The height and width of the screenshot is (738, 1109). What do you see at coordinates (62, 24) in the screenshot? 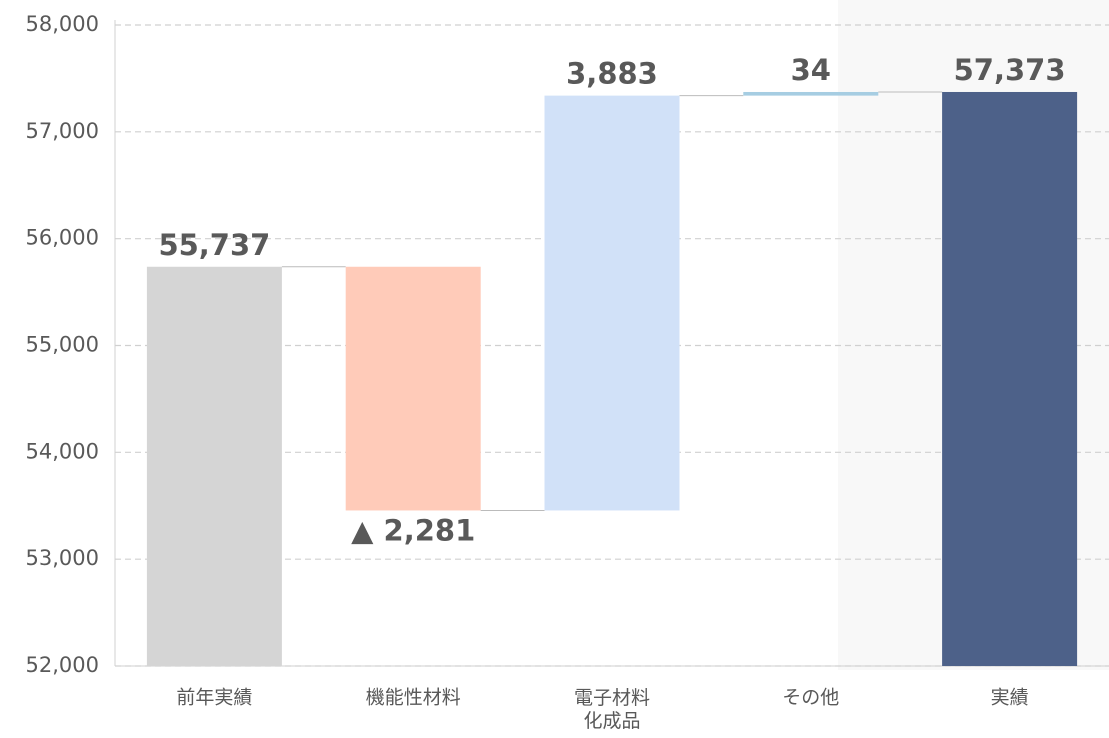
I see `y-tick-label: 58,000` at bounding box center [62, 24].